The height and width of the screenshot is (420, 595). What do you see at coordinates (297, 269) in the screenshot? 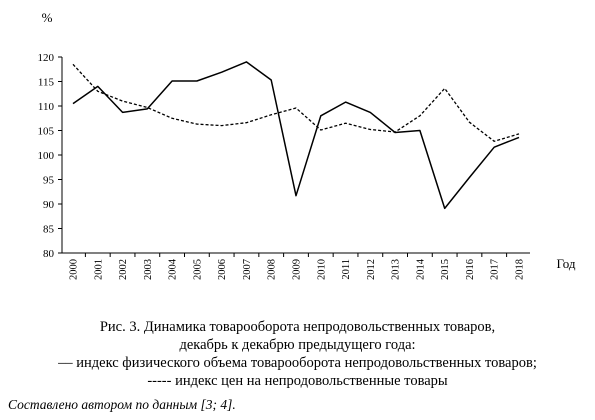
I see `x-tick-label: 2009` at bounding box center [297, 269].